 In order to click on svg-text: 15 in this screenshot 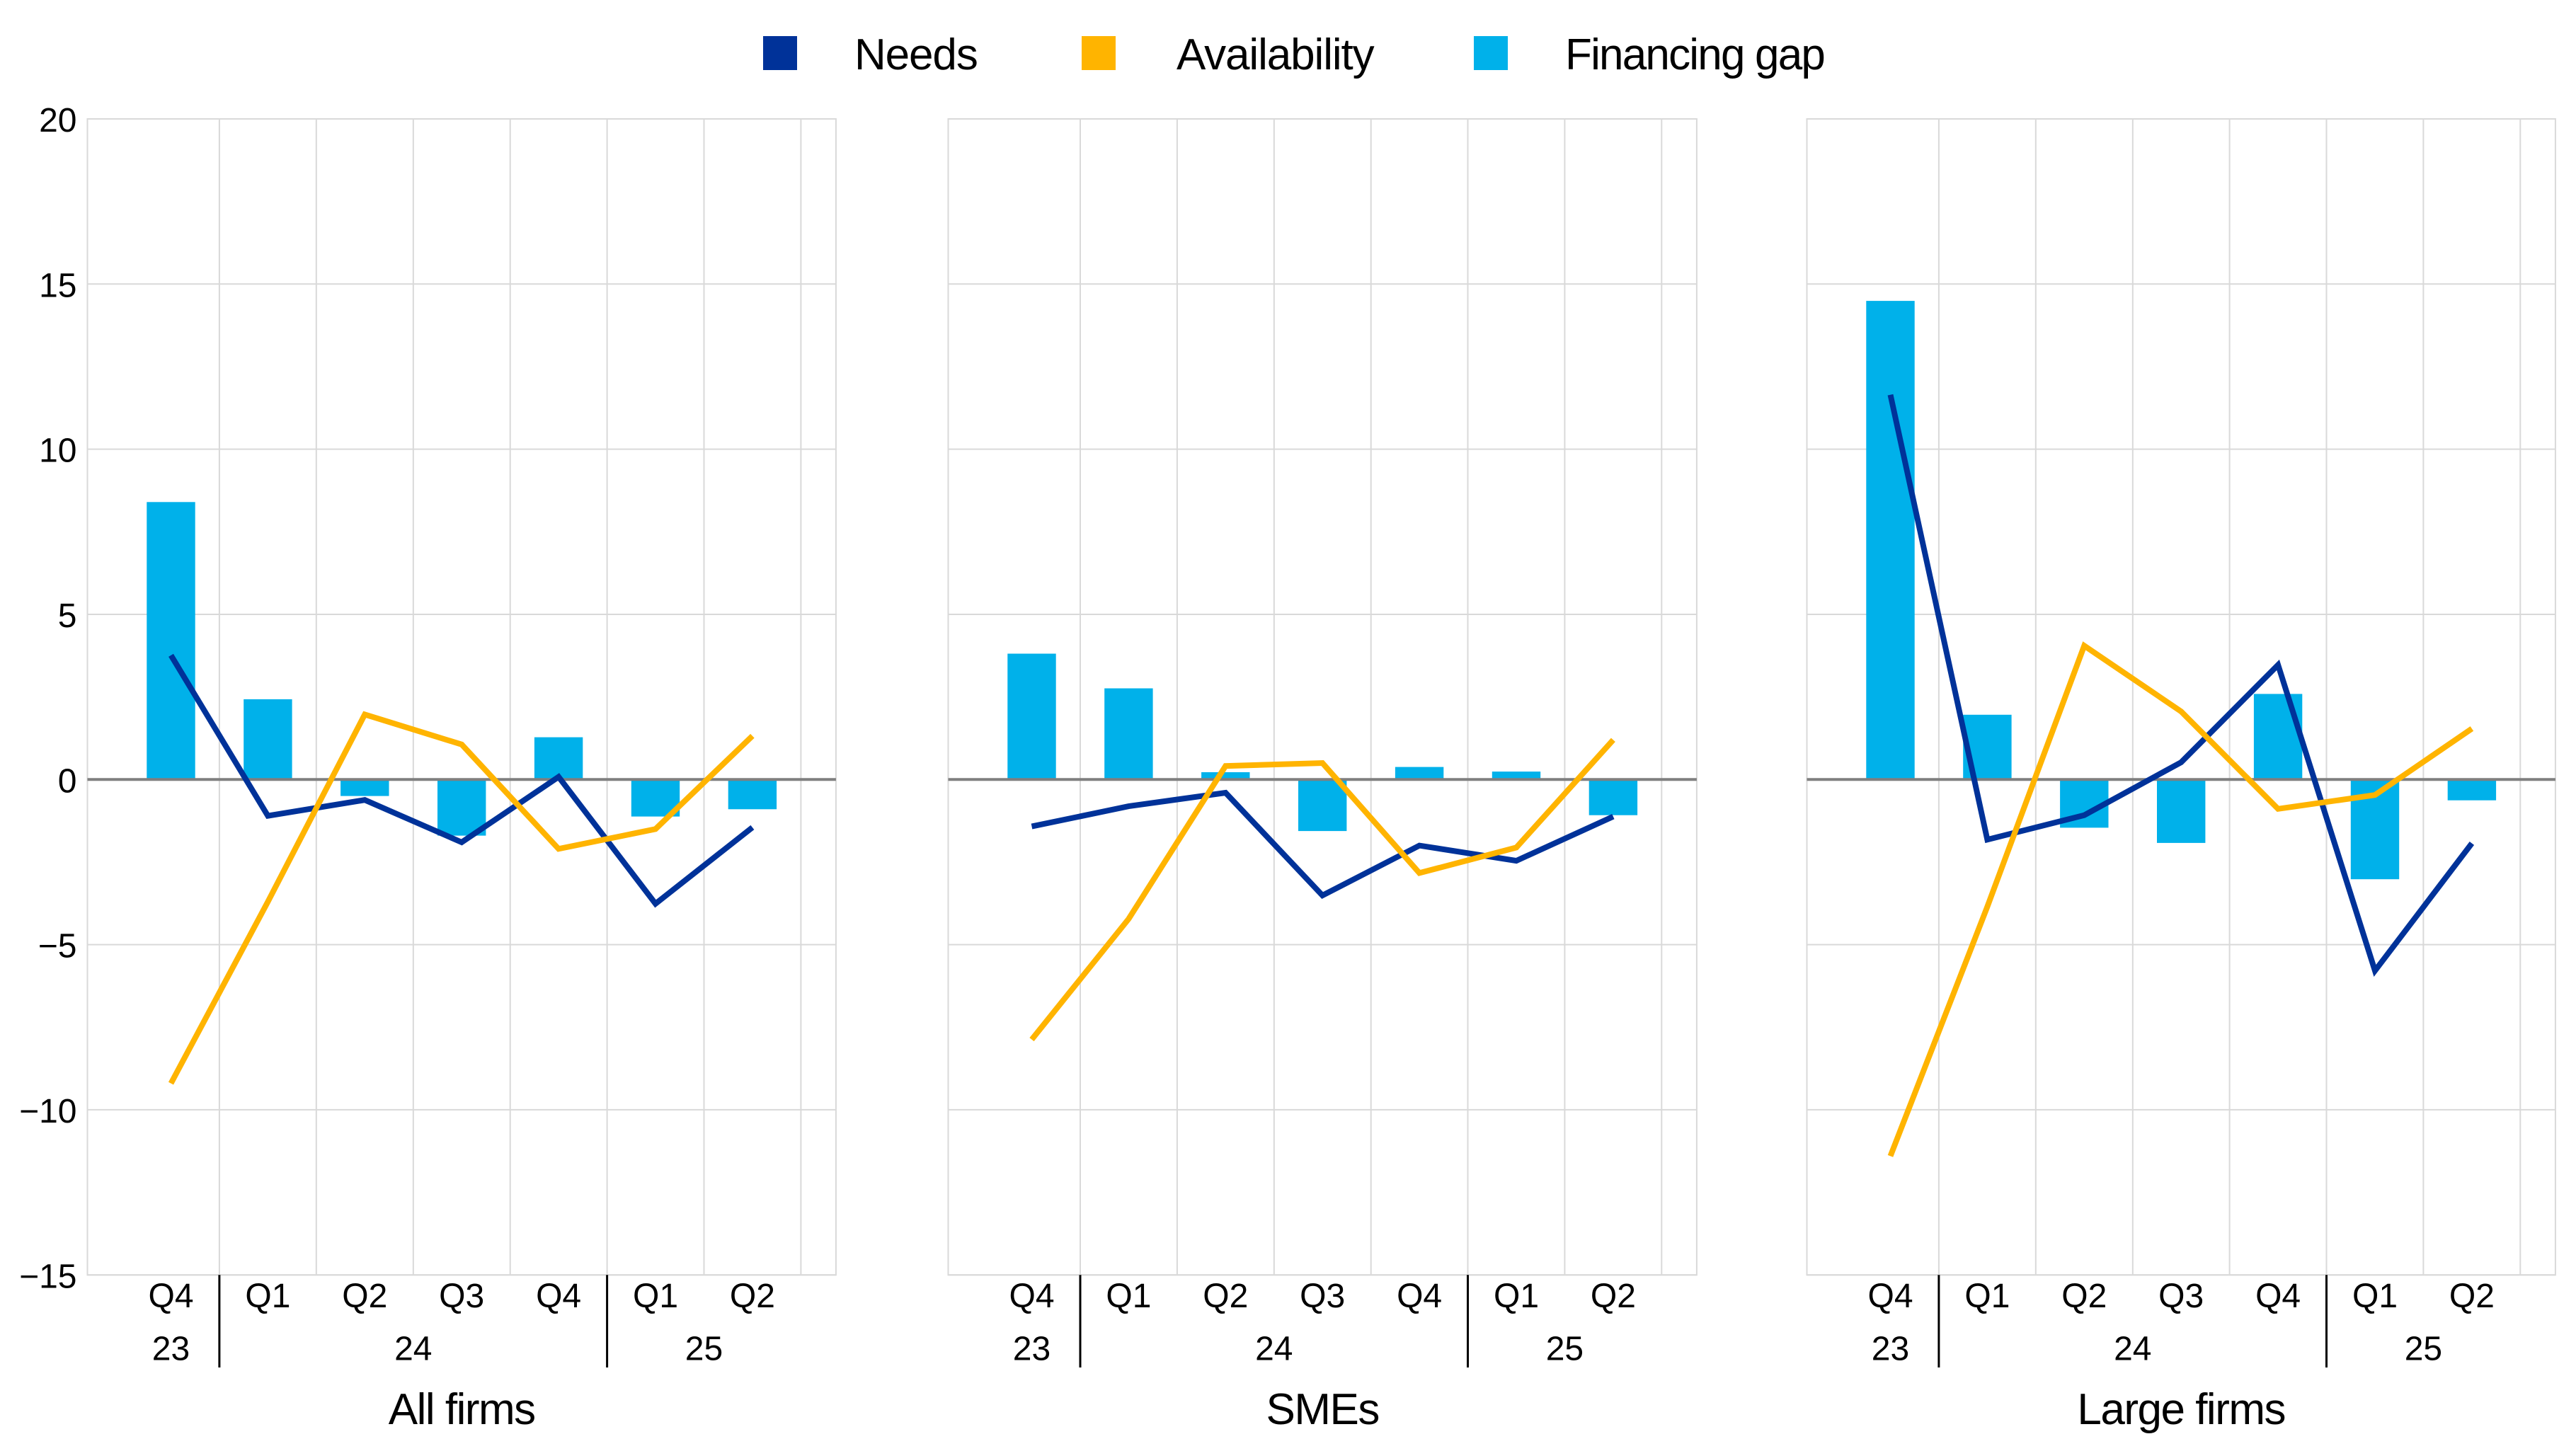, I will do `click(57, 285)`.